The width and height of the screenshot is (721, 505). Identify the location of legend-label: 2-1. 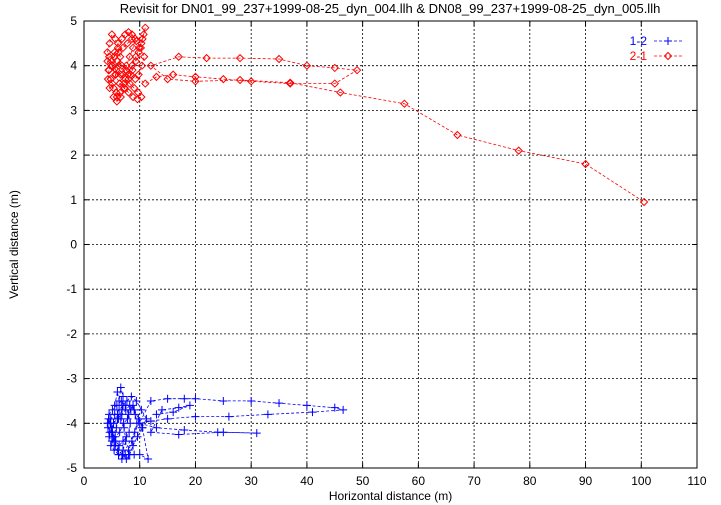
(639, 56).